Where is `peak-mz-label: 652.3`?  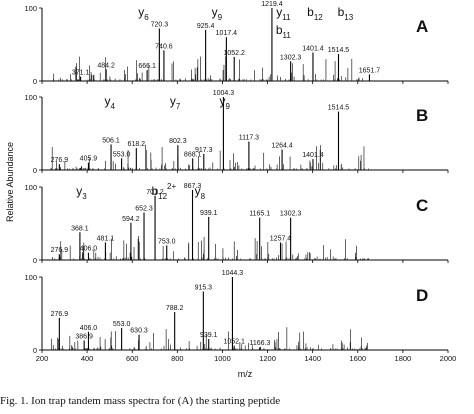 peak-mz-label: 652.3 is located at coordinates (144, 209).